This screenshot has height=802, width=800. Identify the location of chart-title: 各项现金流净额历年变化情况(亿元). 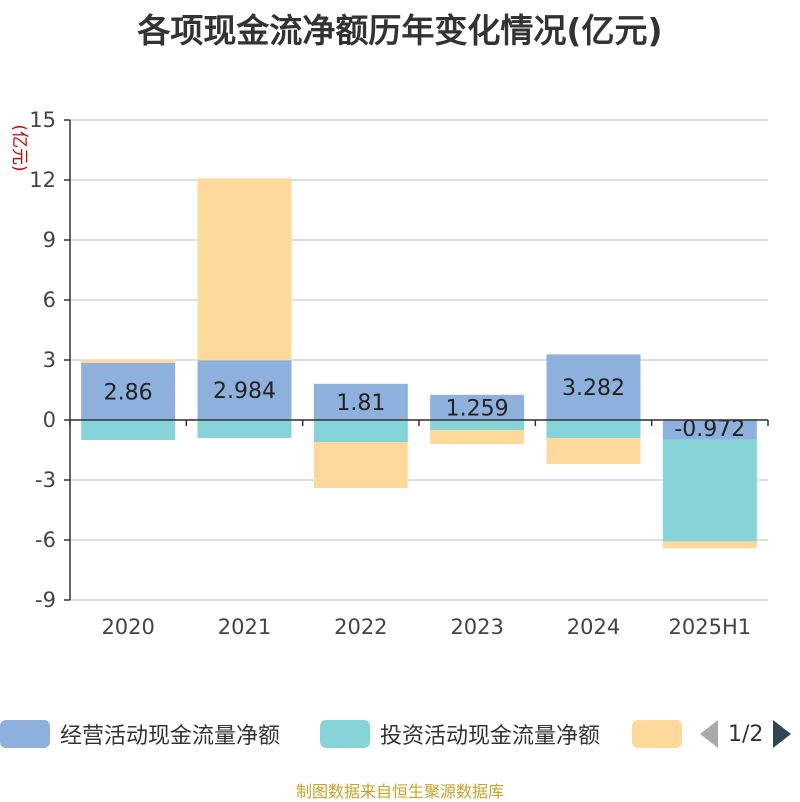
(400, 30).